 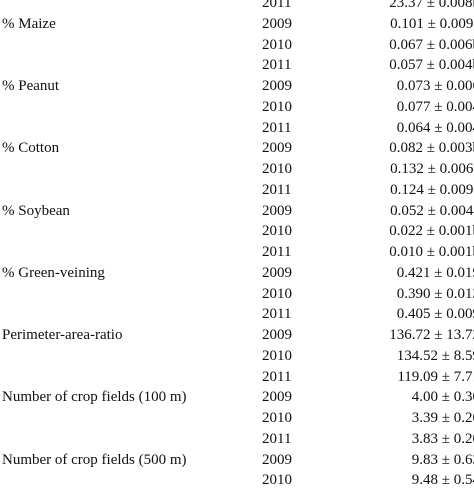 I want to click on row-label: % Cotton, so click(x=31, y=148).